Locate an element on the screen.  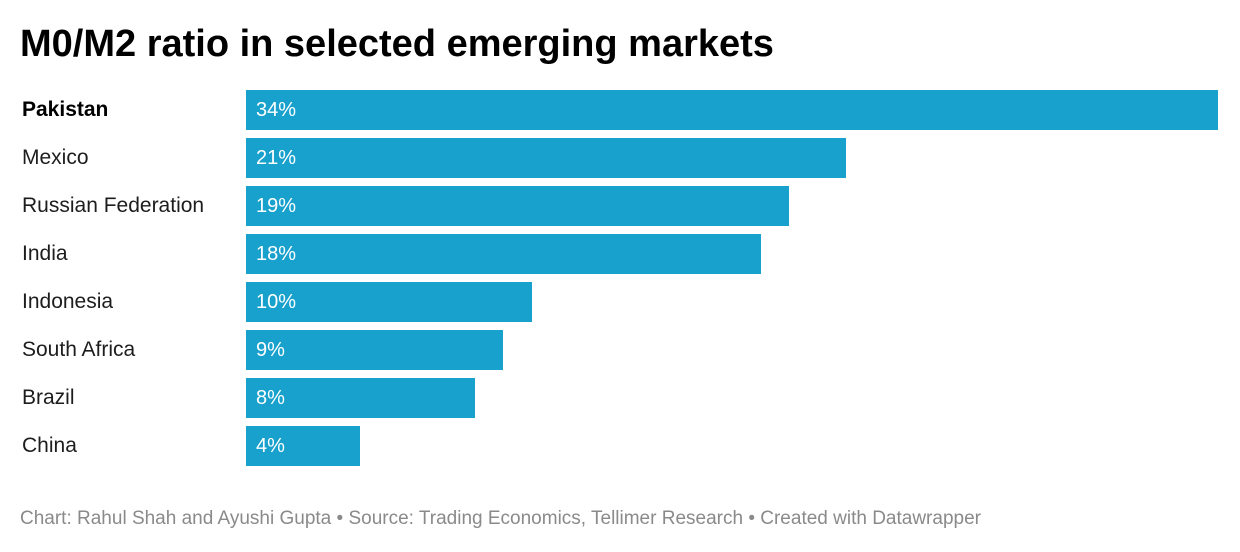
value-label-indonesia: 10% is located at coordinates (276, 302).